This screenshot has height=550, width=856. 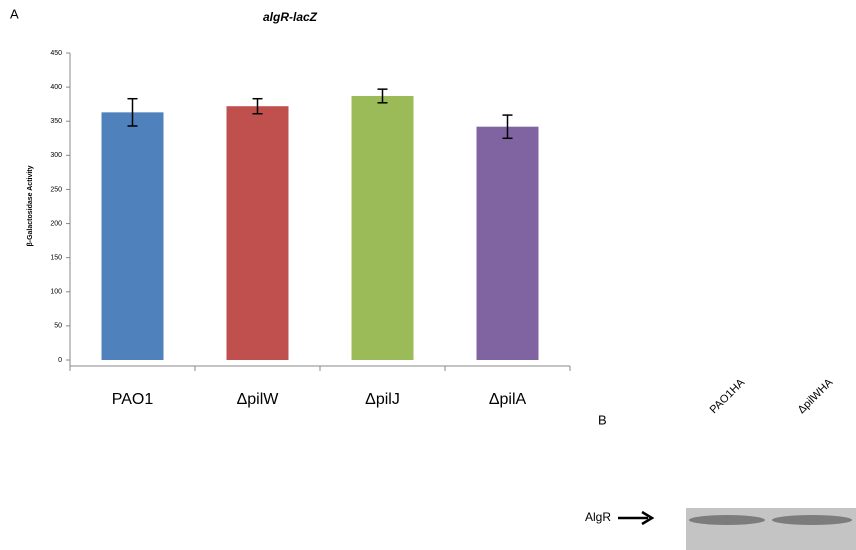 I want to click on y-tick-label: 250, so click(x=56, y=189).